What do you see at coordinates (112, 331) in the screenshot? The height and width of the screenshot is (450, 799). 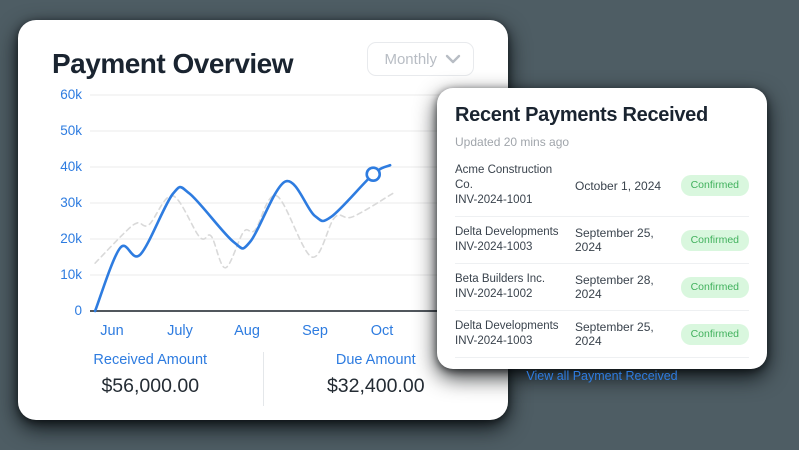 I see `x-tick-label: Jun` at bounding box center [112, 331].